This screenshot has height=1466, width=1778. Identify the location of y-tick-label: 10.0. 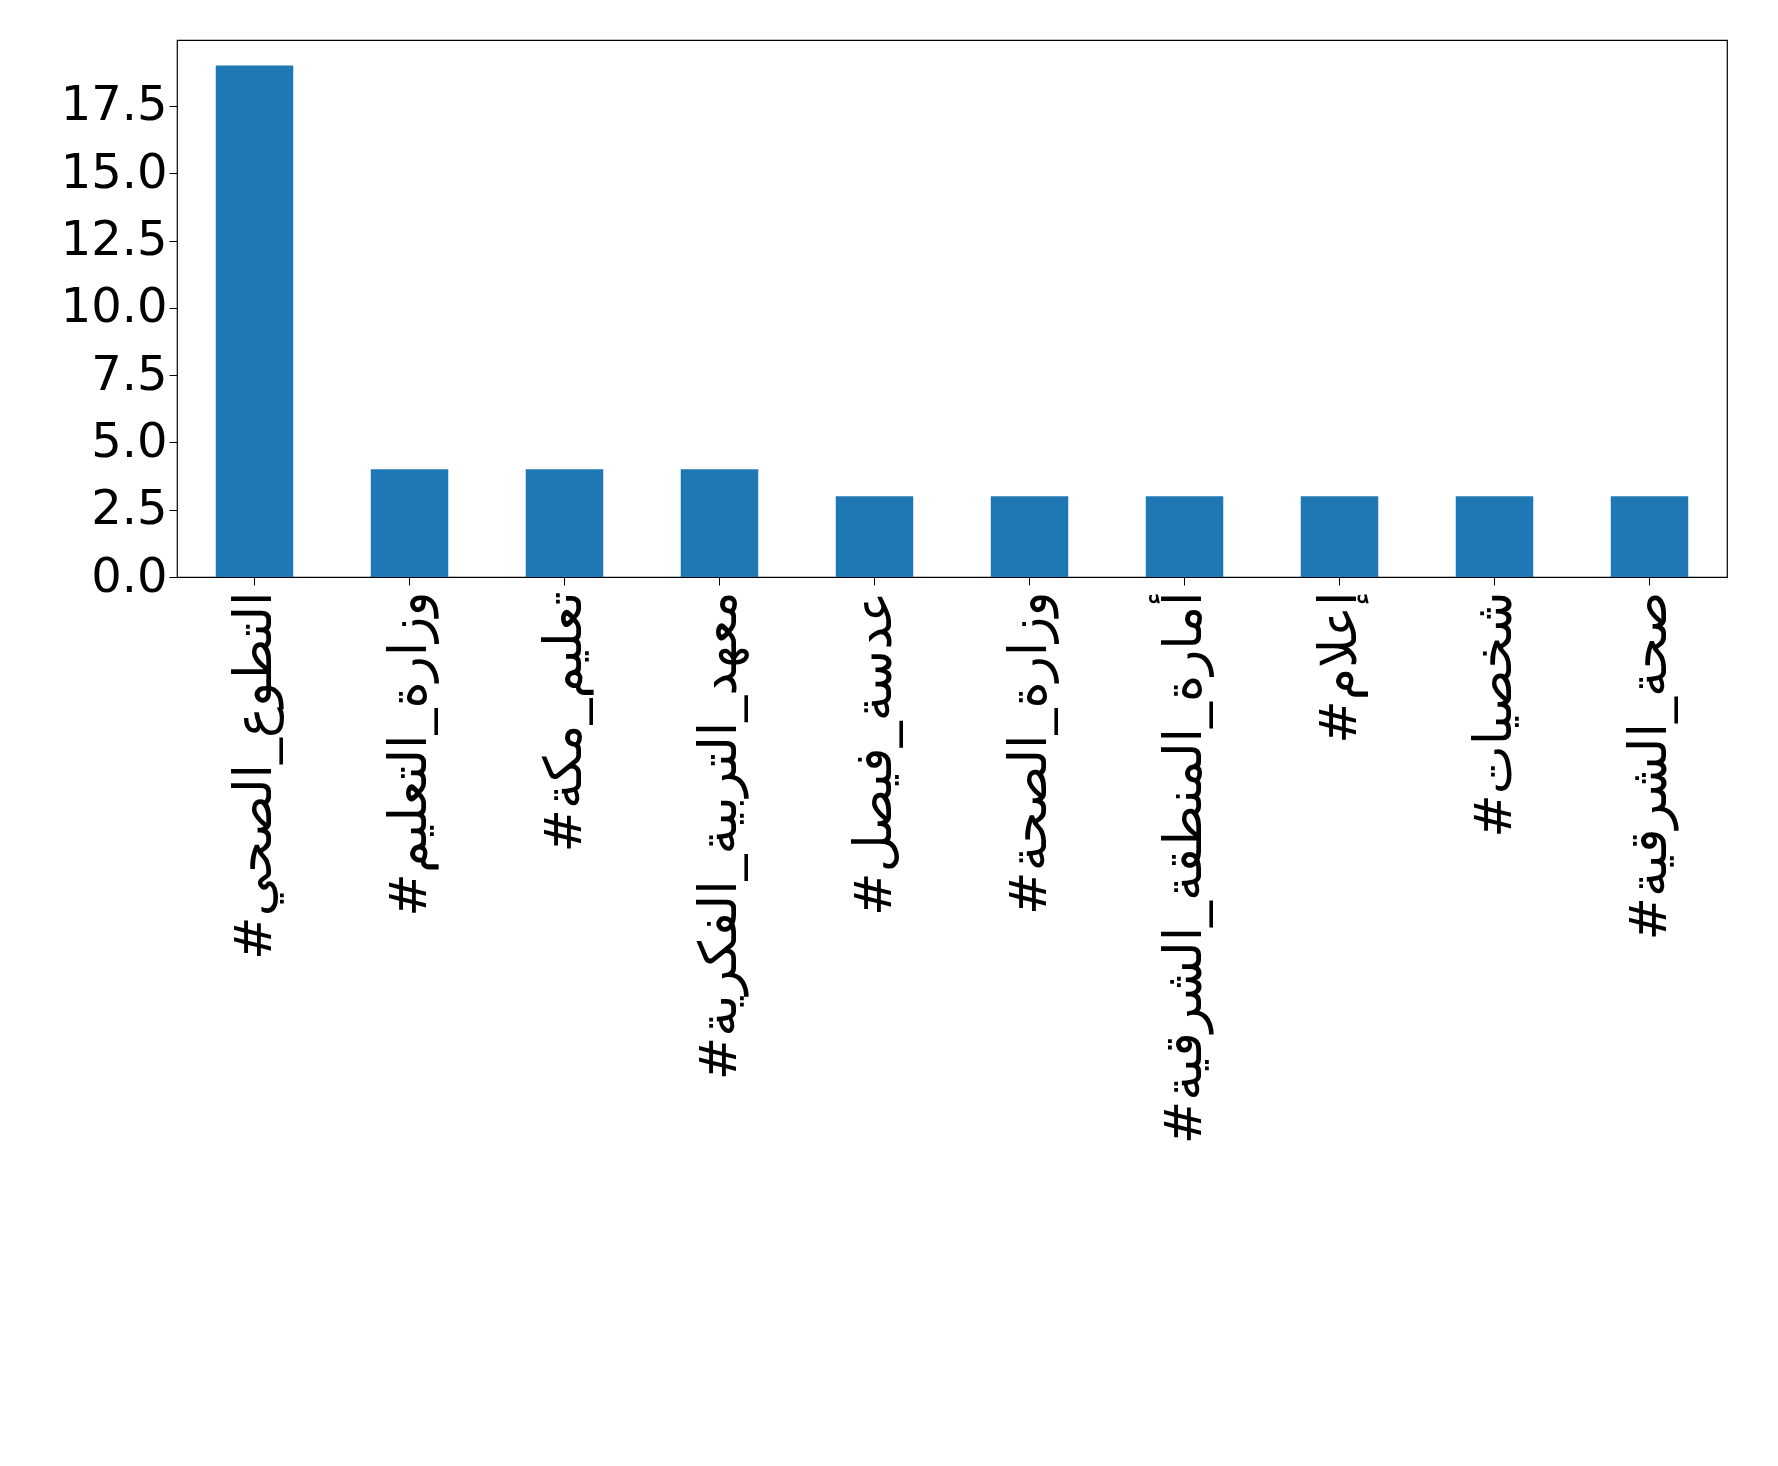
(114, 305).